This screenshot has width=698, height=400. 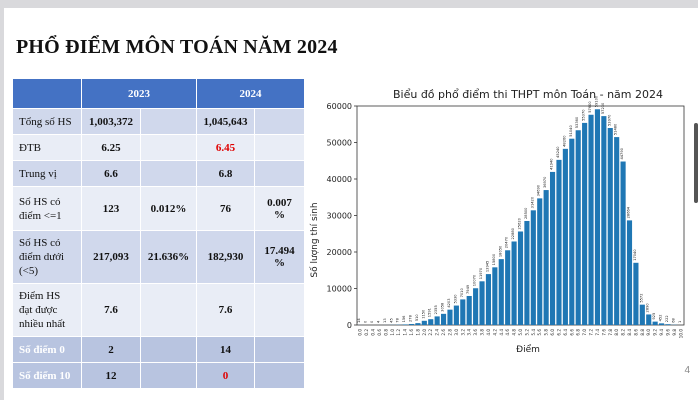 I want to click on x-tick-label: 1.2, so click(x=398, y=332).